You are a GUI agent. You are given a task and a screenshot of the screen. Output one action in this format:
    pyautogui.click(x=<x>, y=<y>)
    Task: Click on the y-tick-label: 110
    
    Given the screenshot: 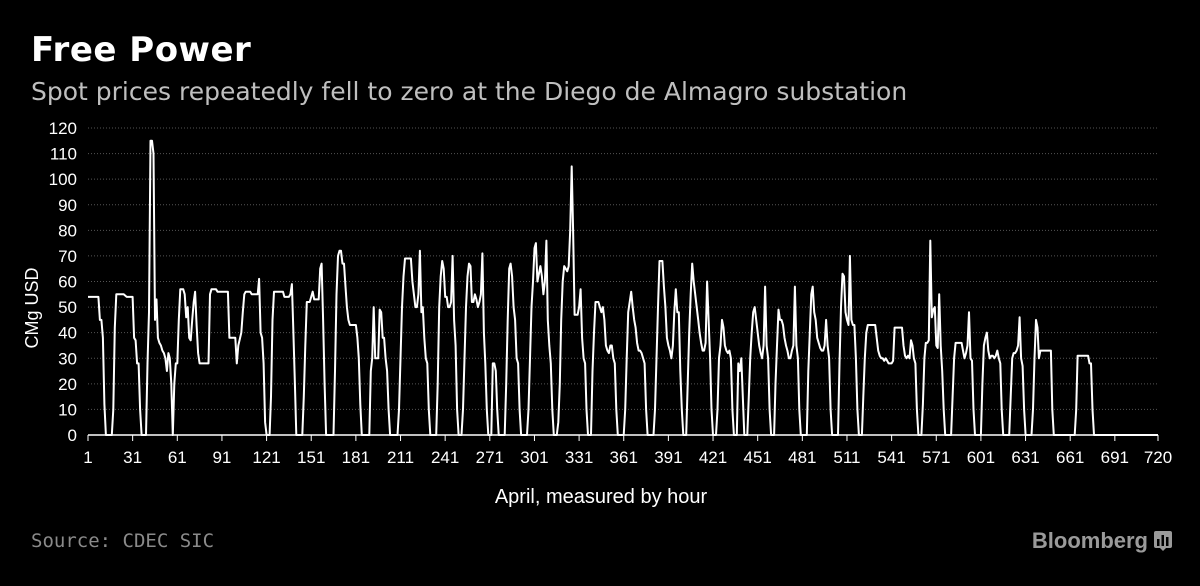 What is the action you would take?
    pyautogui.click(x=63, y=154)
    